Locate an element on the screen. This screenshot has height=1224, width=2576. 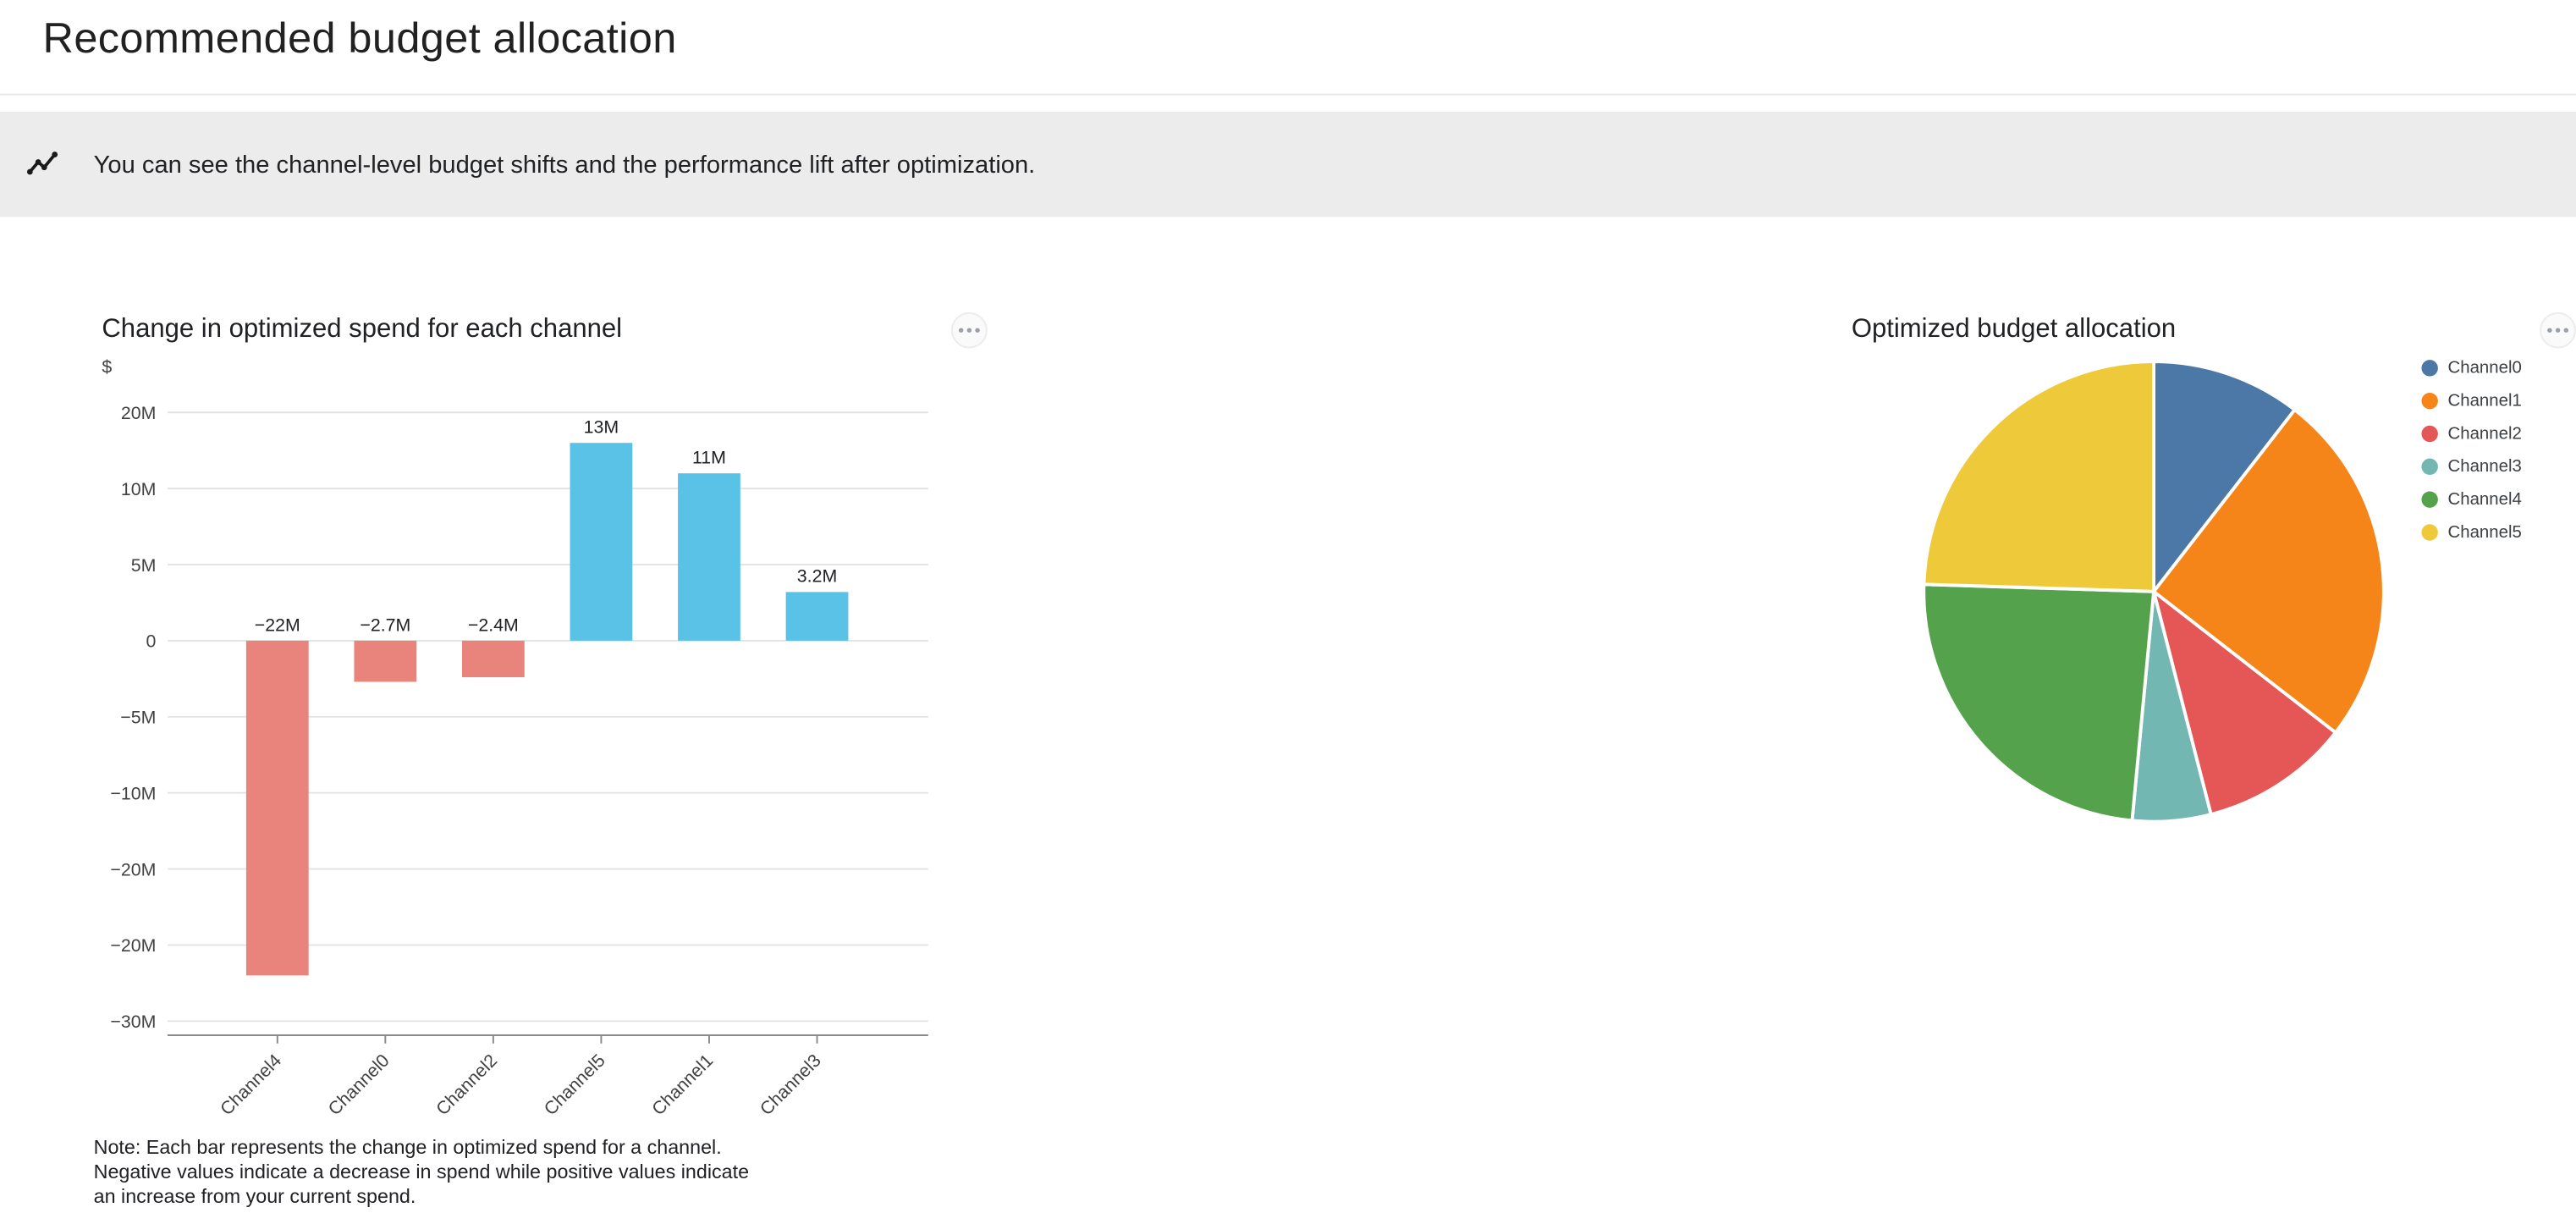
legend-item-Channel3: Channel3 is located at coordinates (2471, 466).